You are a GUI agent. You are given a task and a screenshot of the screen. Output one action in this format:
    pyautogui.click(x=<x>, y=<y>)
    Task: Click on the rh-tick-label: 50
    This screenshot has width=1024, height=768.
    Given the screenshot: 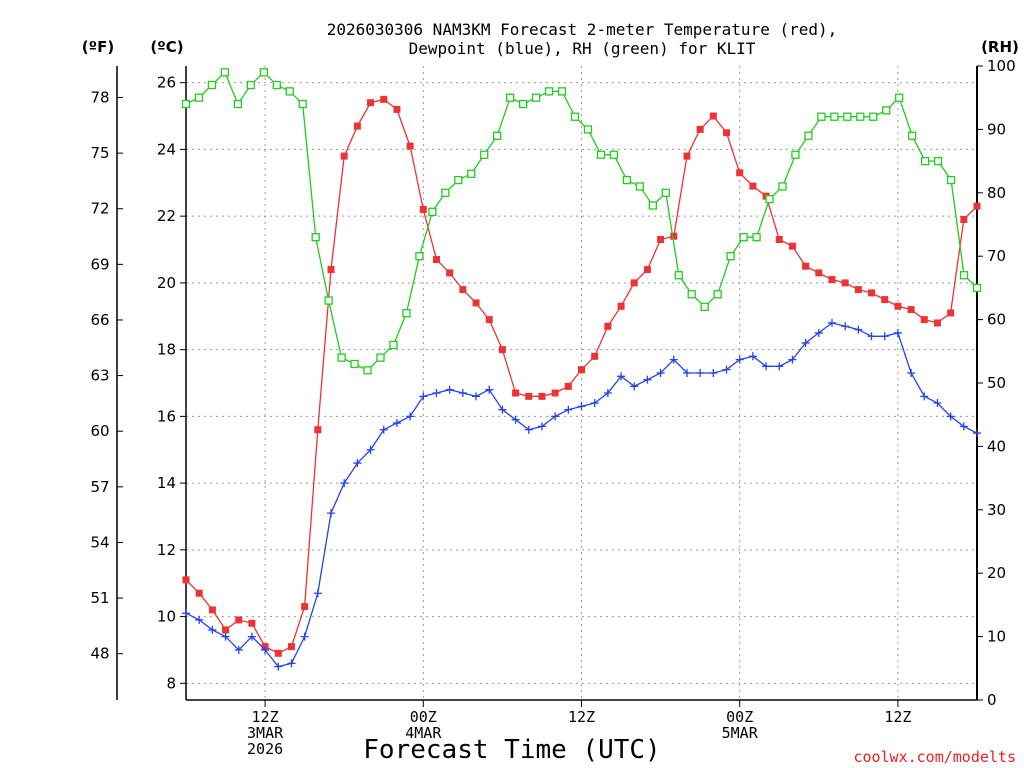 What is the action you would take?
    pyautogui.click(x=996, y=383)
    